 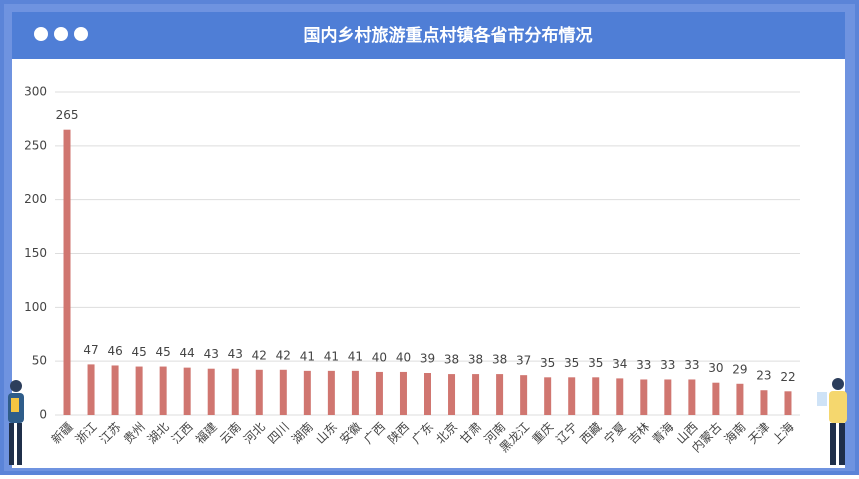 What do you see at coordinates (832, 421) in the screenshot?
I see `figure-right` at bounding box center [832, 421].